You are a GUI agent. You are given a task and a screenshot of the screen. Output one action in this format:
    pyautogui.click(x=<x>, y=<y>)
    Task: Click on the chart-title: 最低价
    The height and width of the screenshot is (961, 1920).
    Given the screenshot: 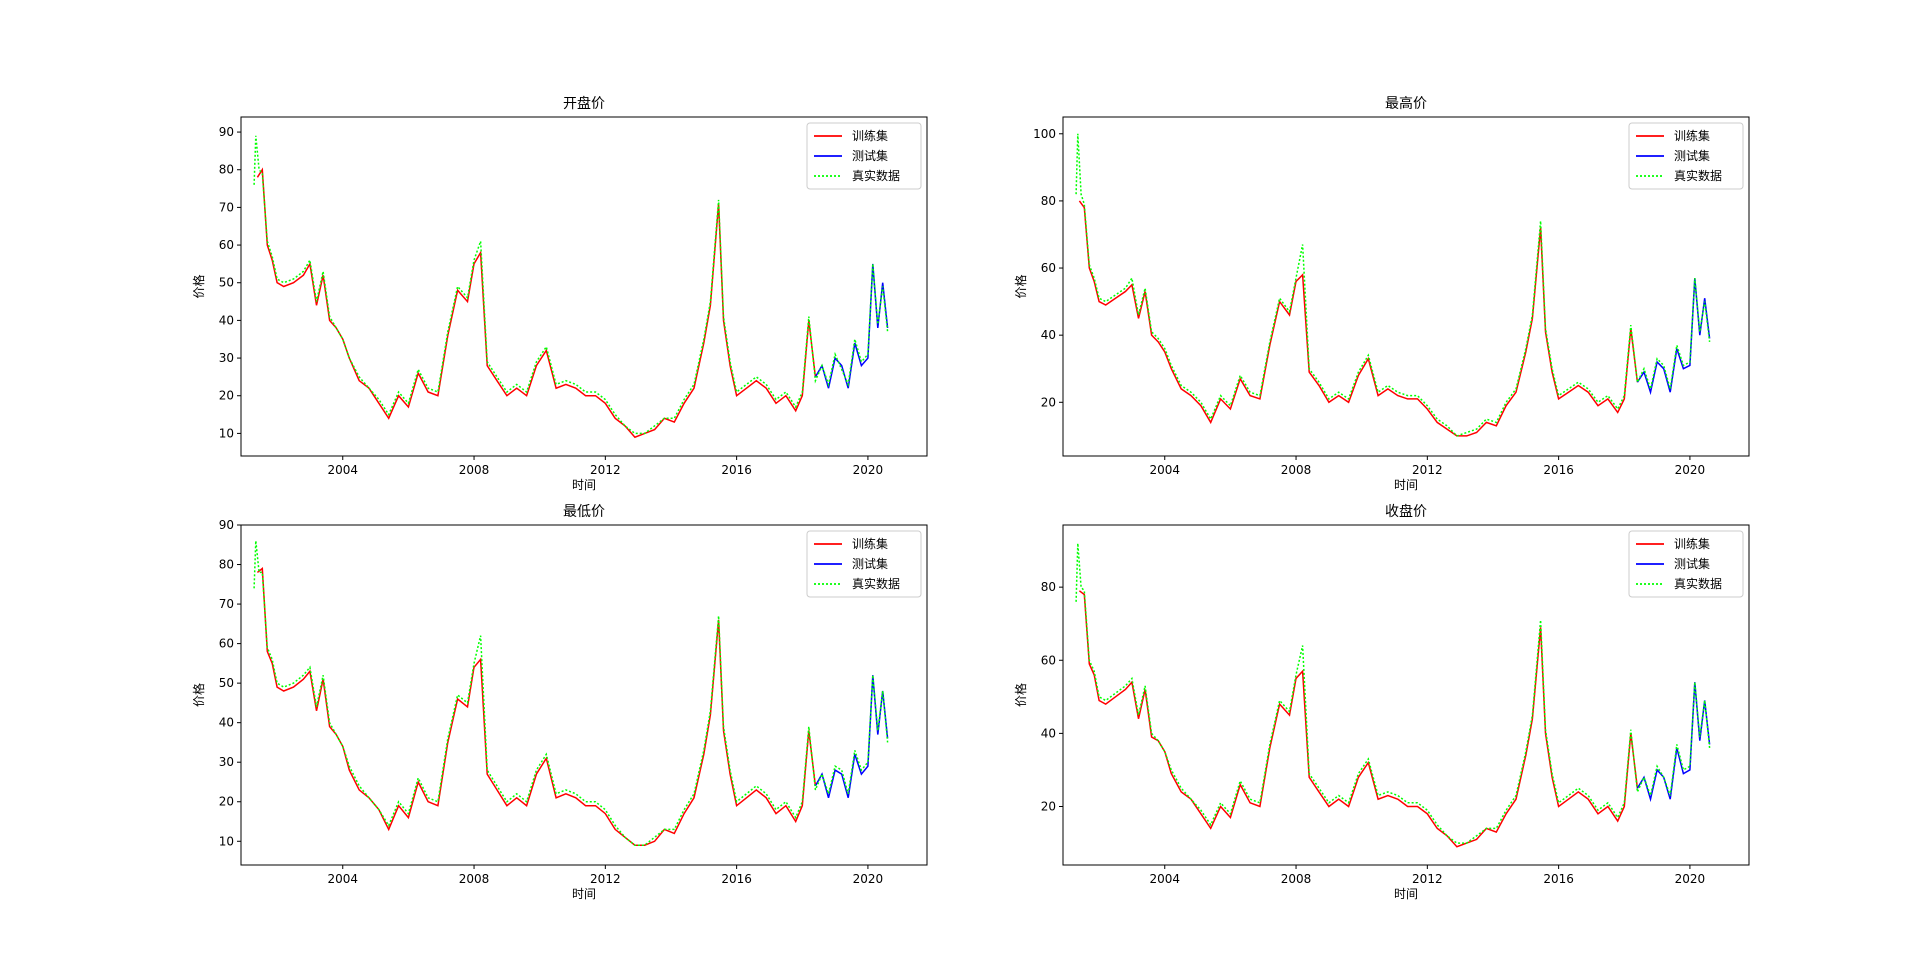 What is the action you would take?
    pyautogui.click(x=584, y=512)
    